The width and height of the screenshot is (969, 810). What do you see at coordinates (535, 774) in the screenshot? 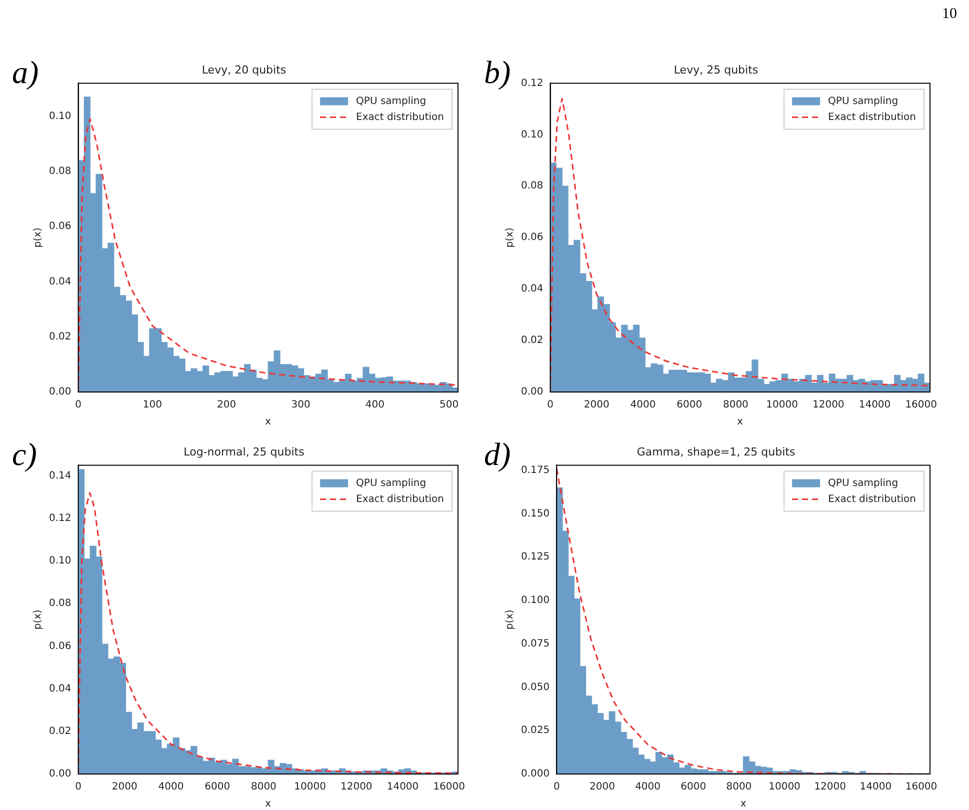
I see `y-tick-label: 0.000` at bounding box center [535, 774].